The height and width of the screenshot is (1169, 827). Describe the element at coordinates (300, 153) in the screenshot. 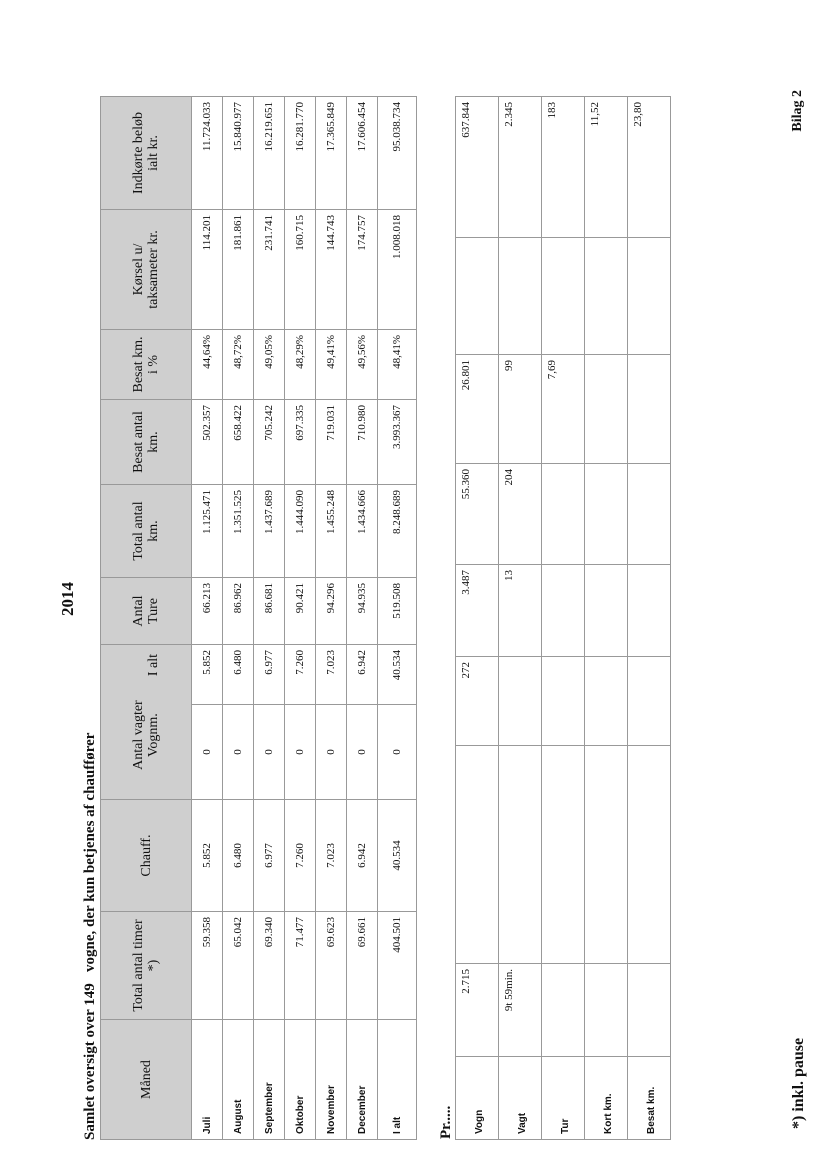

I see `cell-rev: 16.281.770` at that location.